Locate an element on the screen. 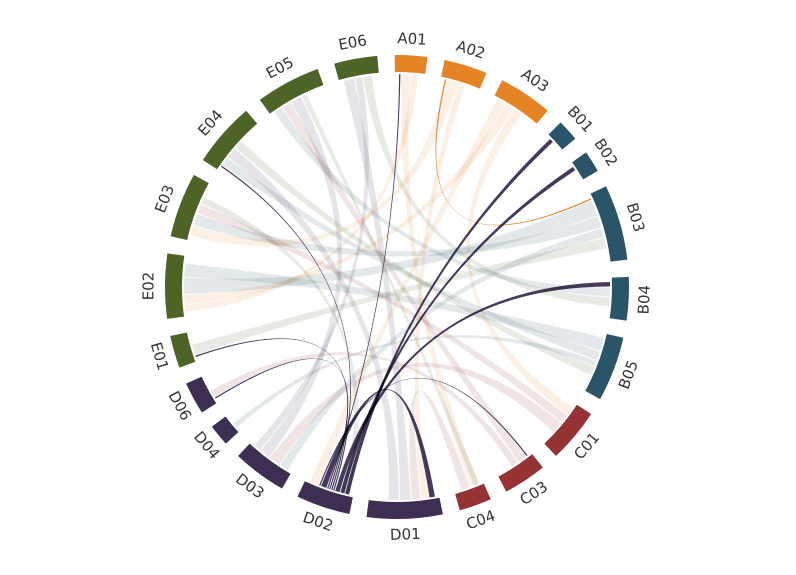  group-arc-e06 is located at coordinates (356, 68).